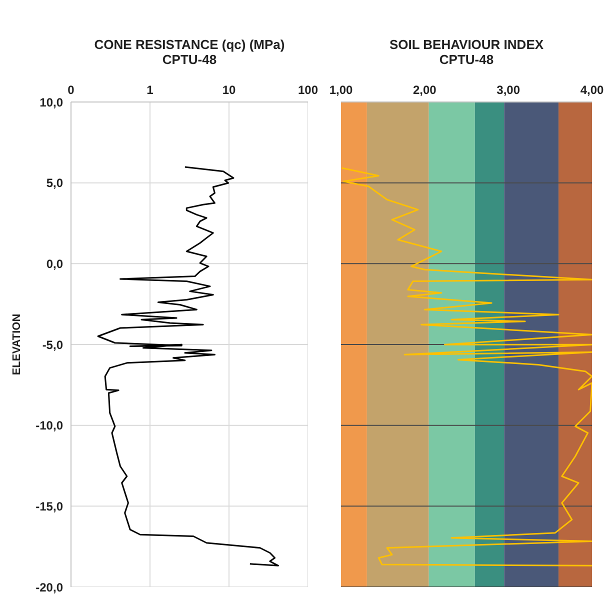 The image size is (606, 613). What do you see at coordinates (16, 345) in the screenshot?
I see `y-axis-title: ELEVATION` at bounding box center [16, 345].